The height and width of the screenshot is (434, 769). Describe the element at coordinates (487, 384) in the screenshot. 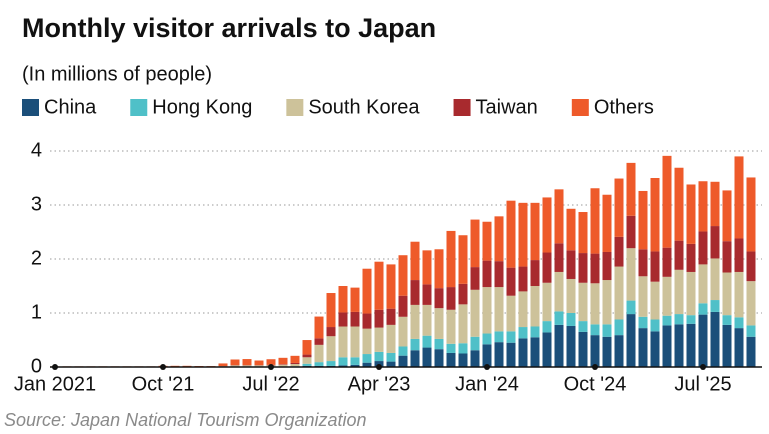

I see `x-tick-label: Jan '24` at that location.